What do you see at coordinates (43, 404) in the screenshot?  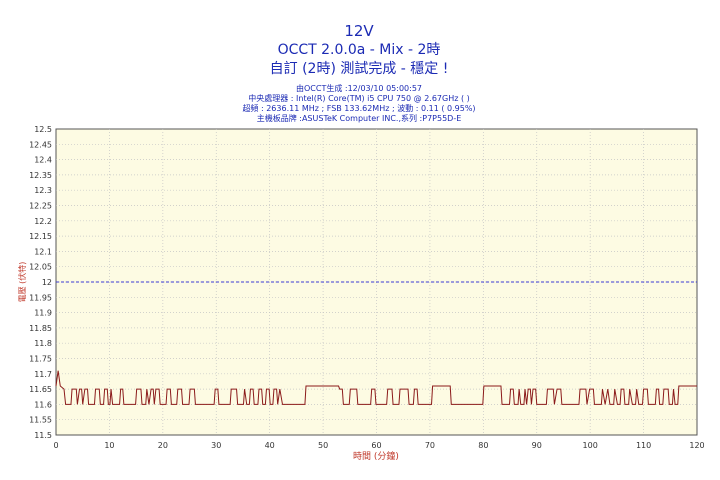 I see `y-tick-label: 11.6` at bounding box center [43, 404].